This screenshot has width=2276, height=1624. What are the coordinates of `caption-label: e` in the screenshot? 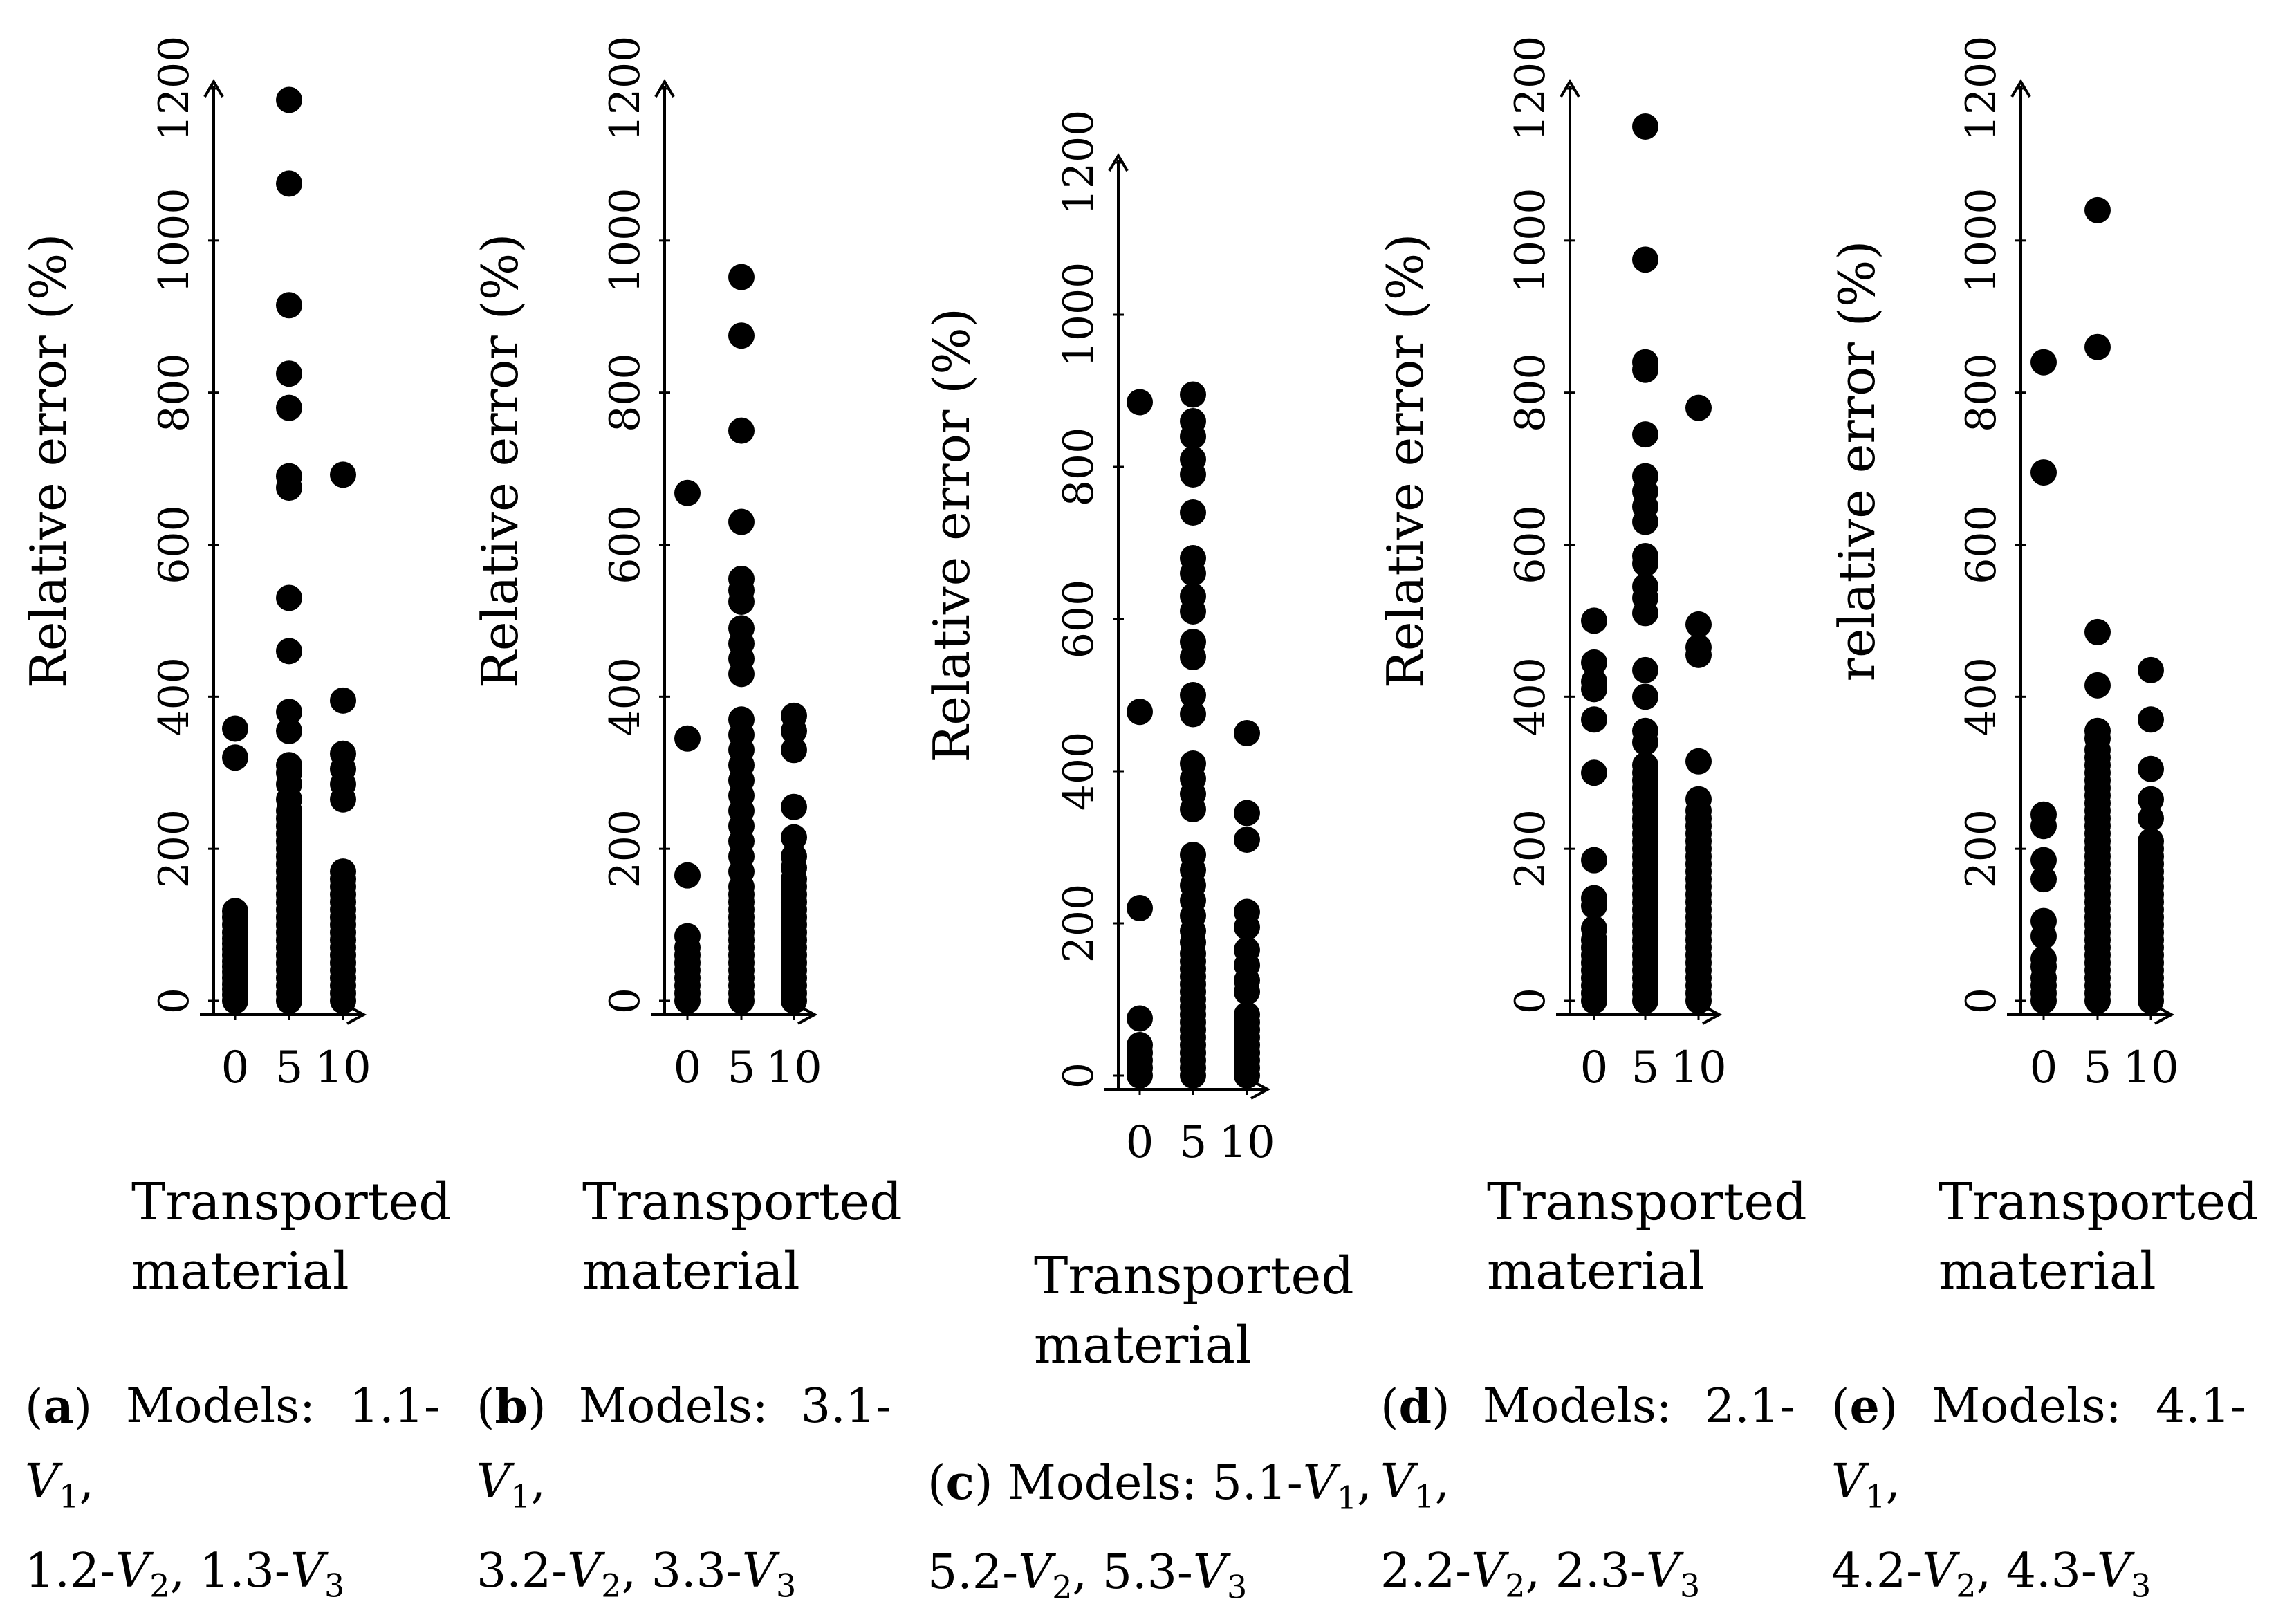 It's located at (1865, 1406).